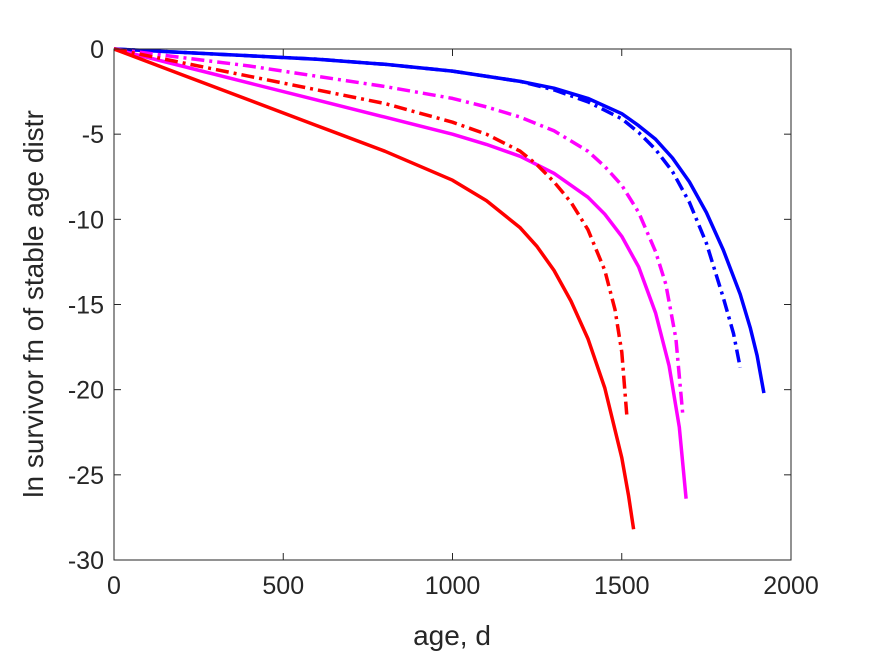  What do you see at coordinates (791, 586) in the screenshot?
I see `x-tick-label: 2000` at bounding box center [791, 586].